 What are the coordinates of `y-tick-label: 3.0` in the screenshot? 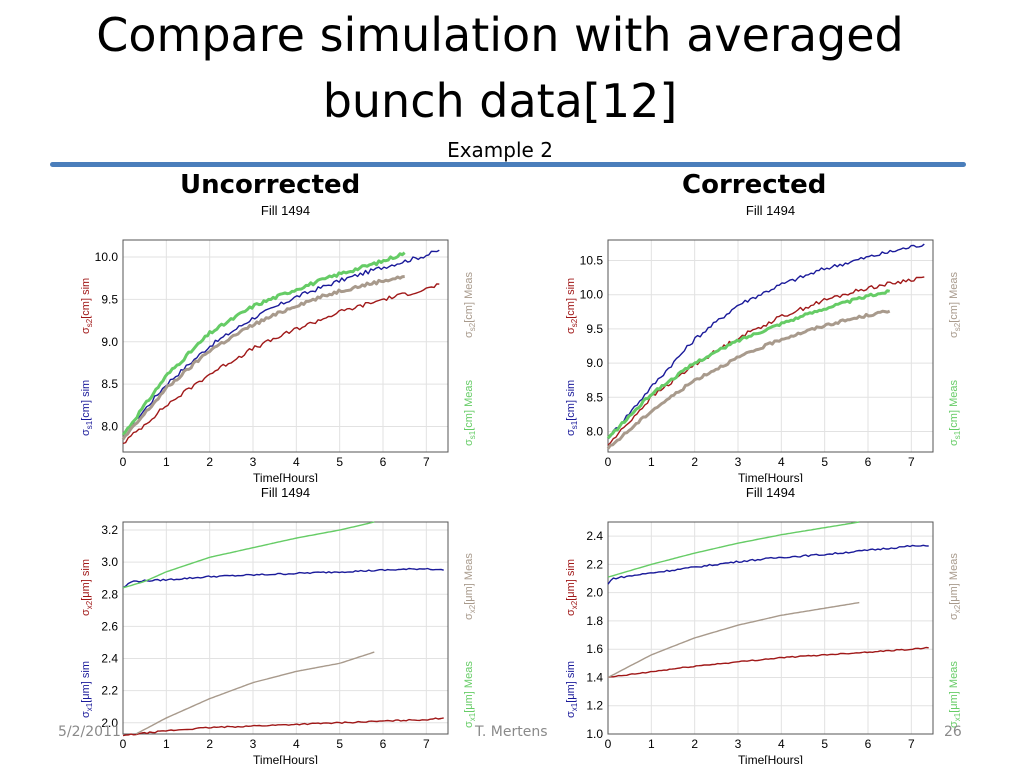 It's located at (109, 562).